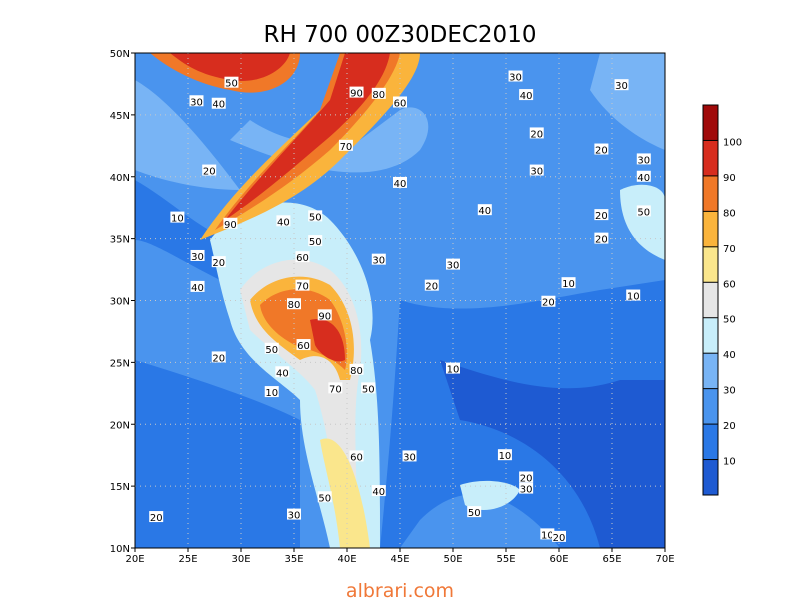 The image size is (800, 600). Describe the element at coordinates (120, 178) in the screenshot. I see `y-tick-label: 40N` at that location.